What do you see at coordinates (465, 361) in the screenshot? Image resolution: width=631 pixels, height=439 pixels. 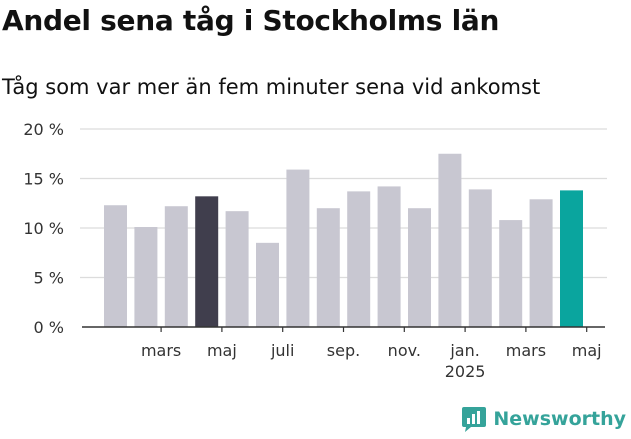 I see `x-tick-label: jan. 2025` at bounding box center [465, 361].